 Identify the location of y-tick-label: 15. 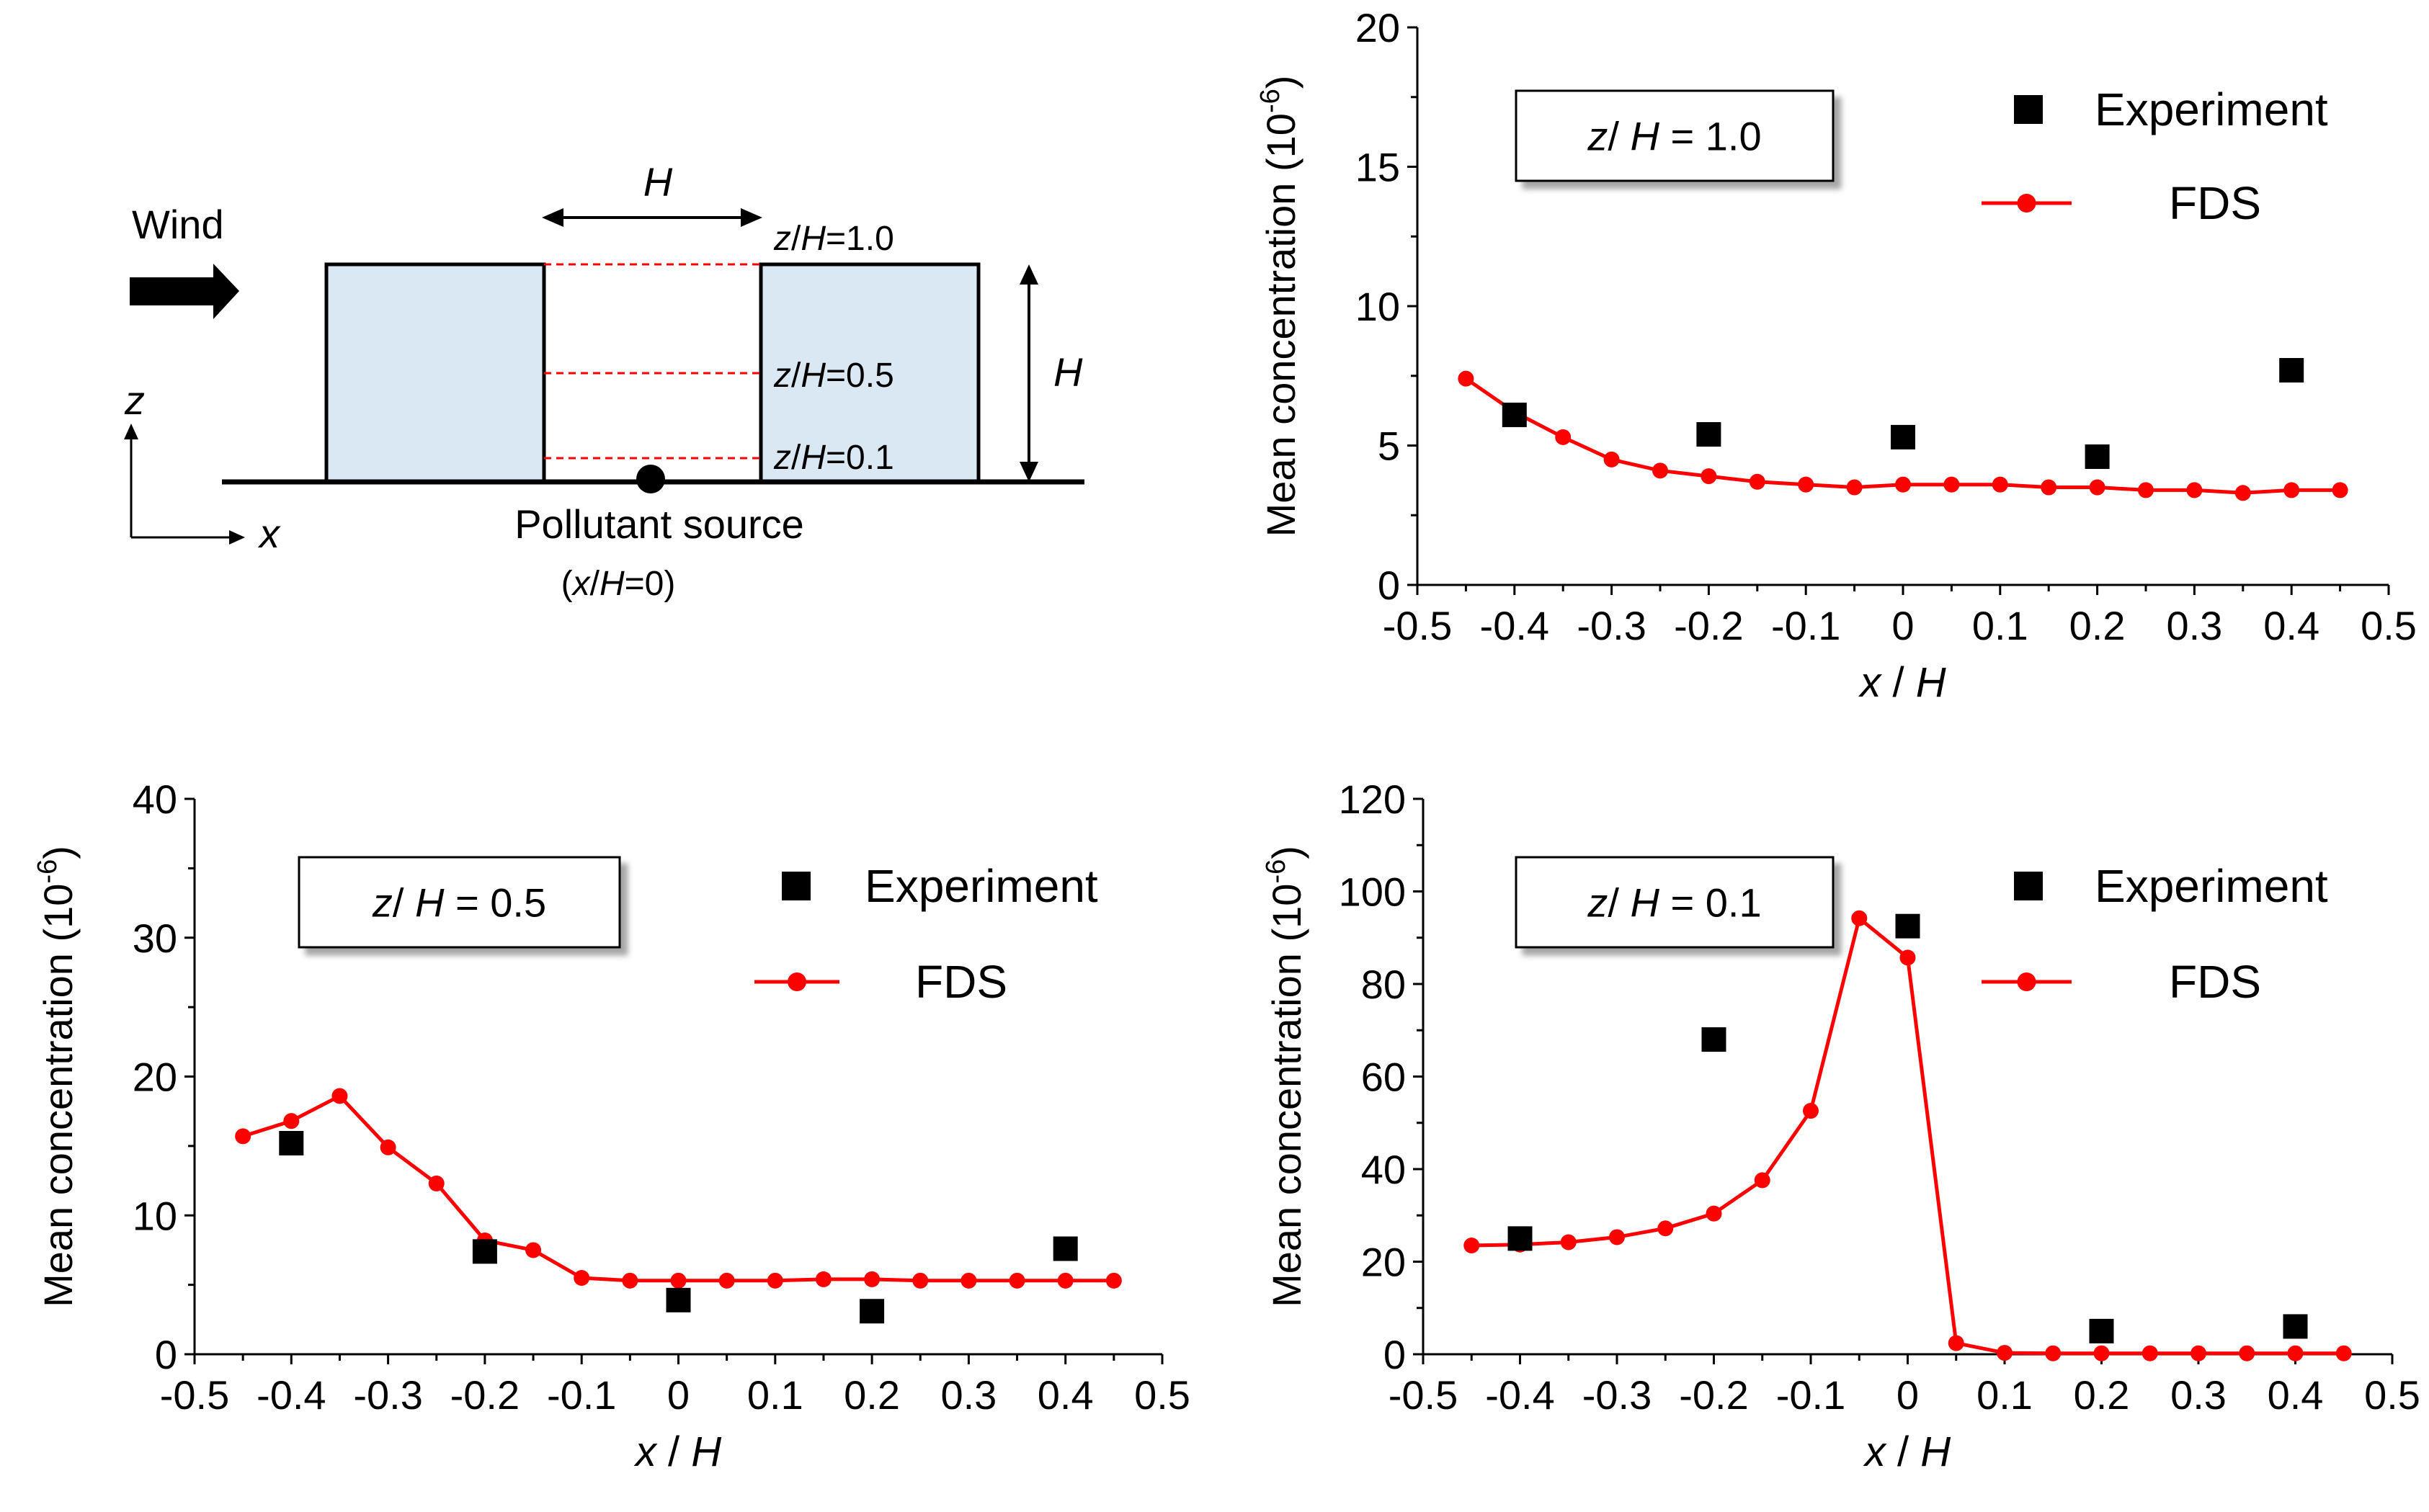
(1377, 167).